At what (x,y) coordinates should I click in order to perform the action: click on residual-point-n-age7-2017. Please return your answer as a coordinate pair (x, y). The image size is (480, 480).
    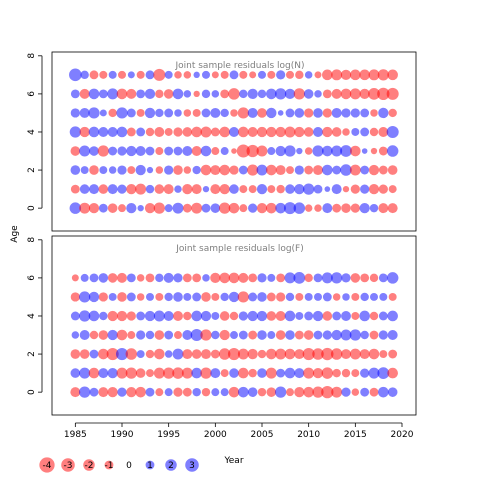
    Looking at the image, I should click on (374, 75).